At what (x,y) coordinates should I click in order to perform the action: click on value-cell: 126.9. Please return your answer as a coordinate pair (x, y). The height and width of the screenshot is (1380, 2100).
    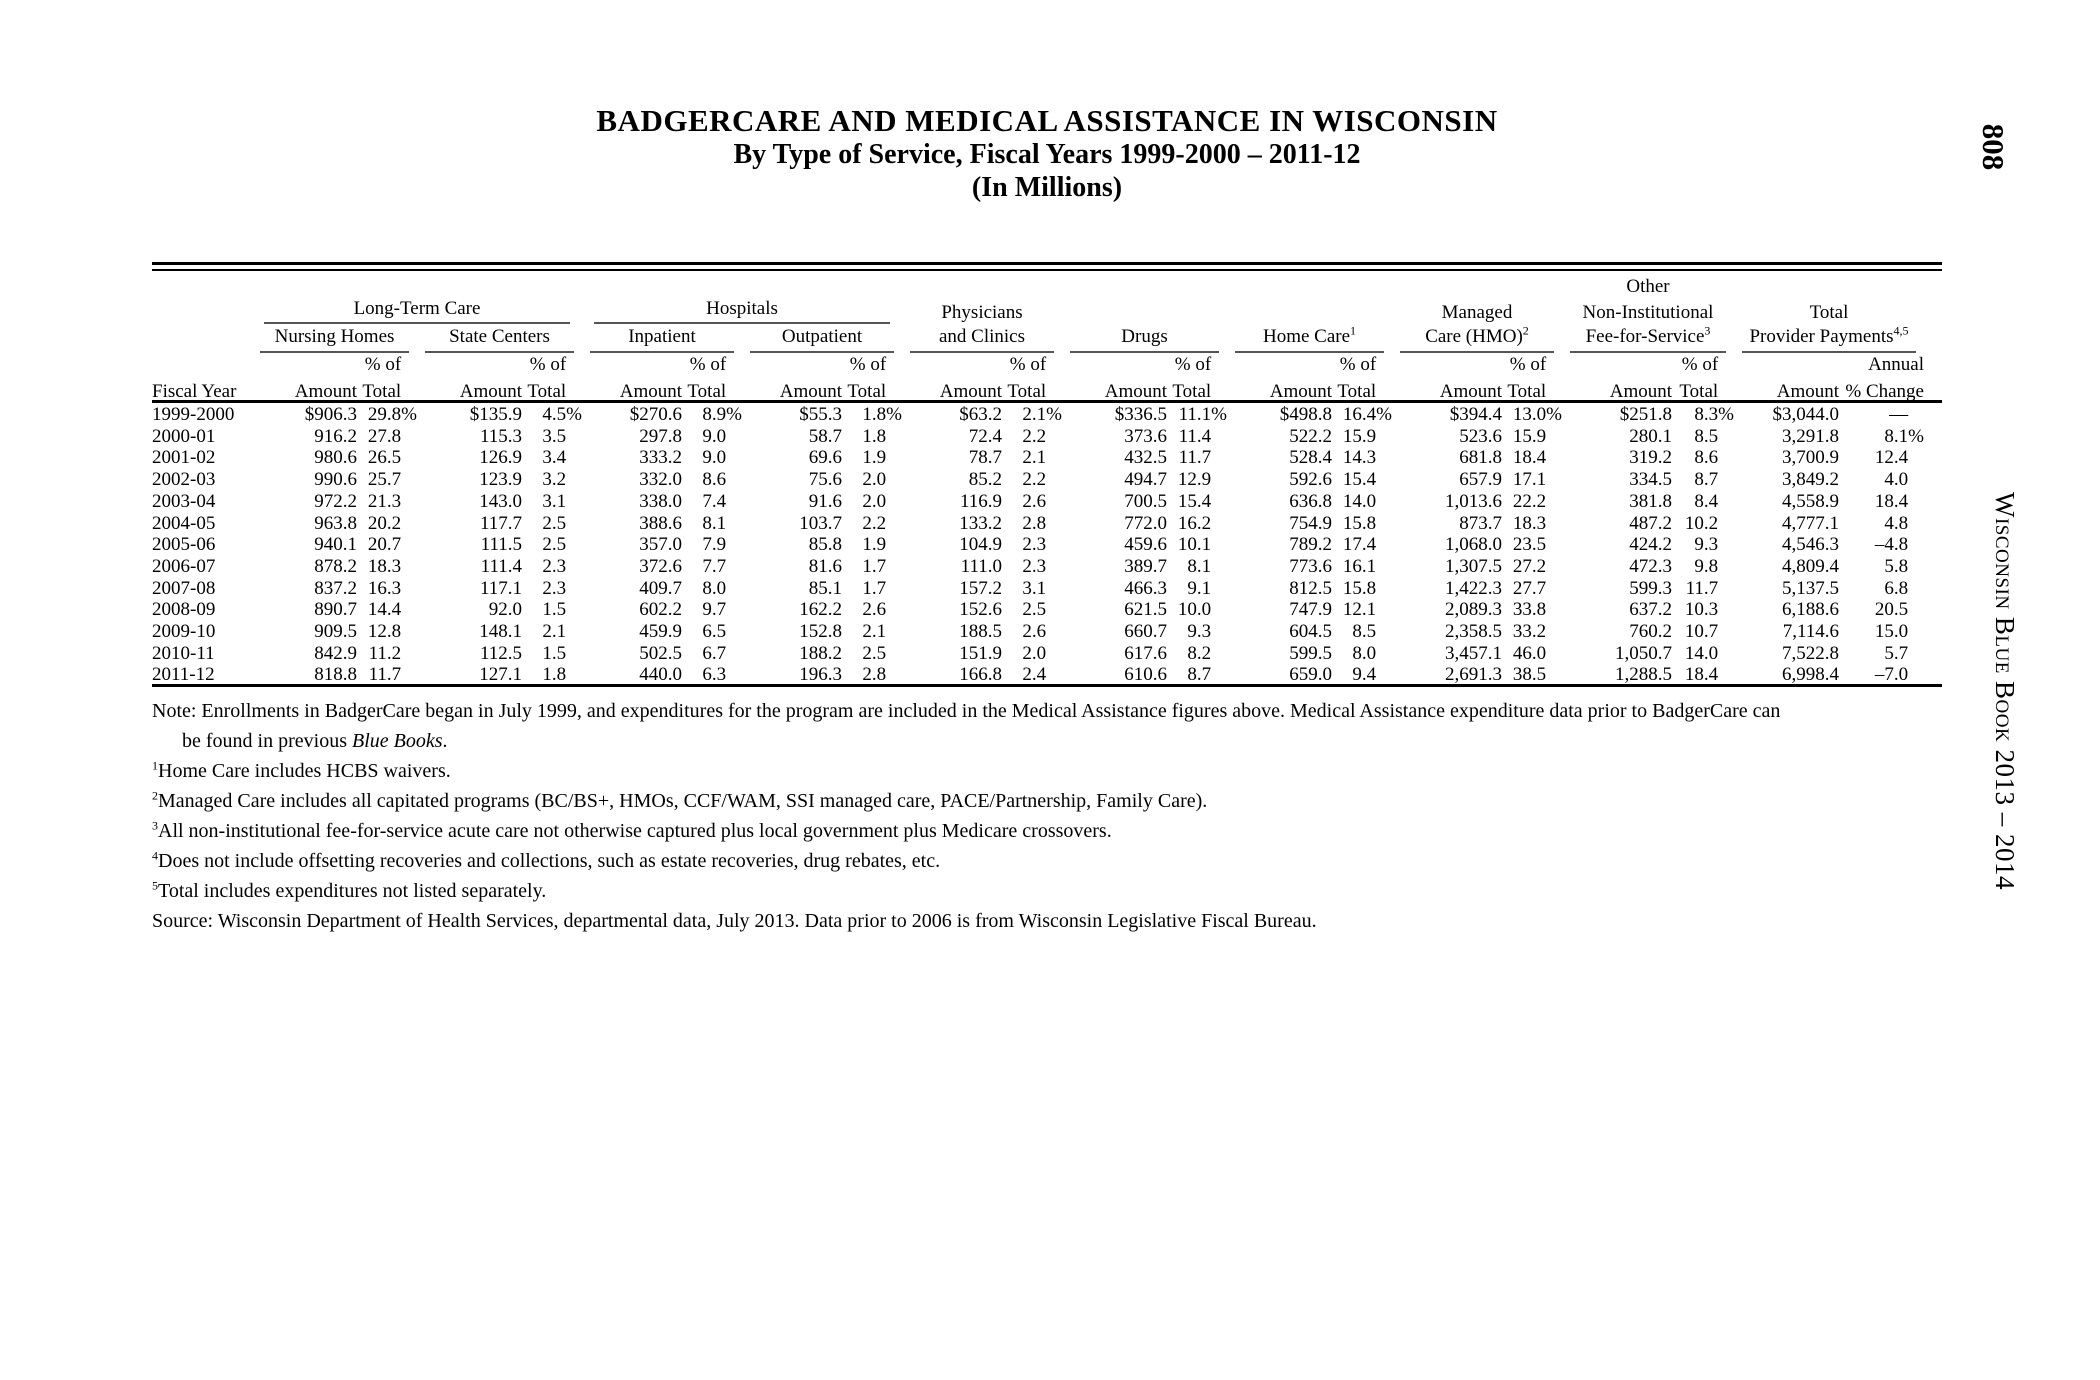
    Looking at the image, I should click on (500, 458).